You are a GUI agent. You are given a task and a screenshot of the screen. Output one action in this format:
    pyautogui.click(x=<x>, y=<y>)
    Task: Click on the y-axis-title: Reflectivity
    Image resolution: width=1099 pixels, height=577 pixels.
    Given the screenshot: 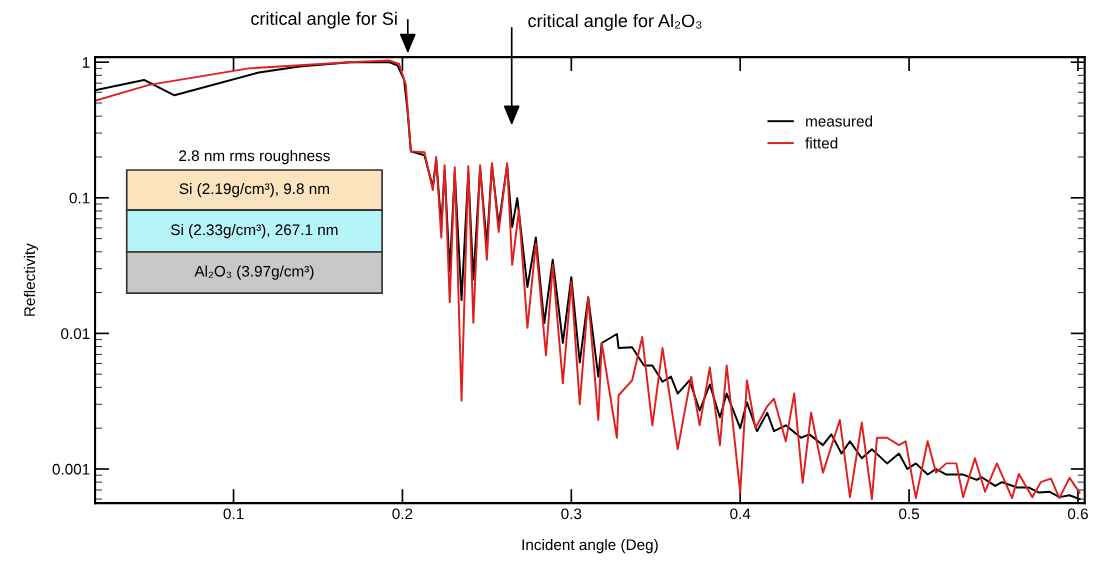 What is the action you would take?
    pyautogui.click(x=31, y=279)
    